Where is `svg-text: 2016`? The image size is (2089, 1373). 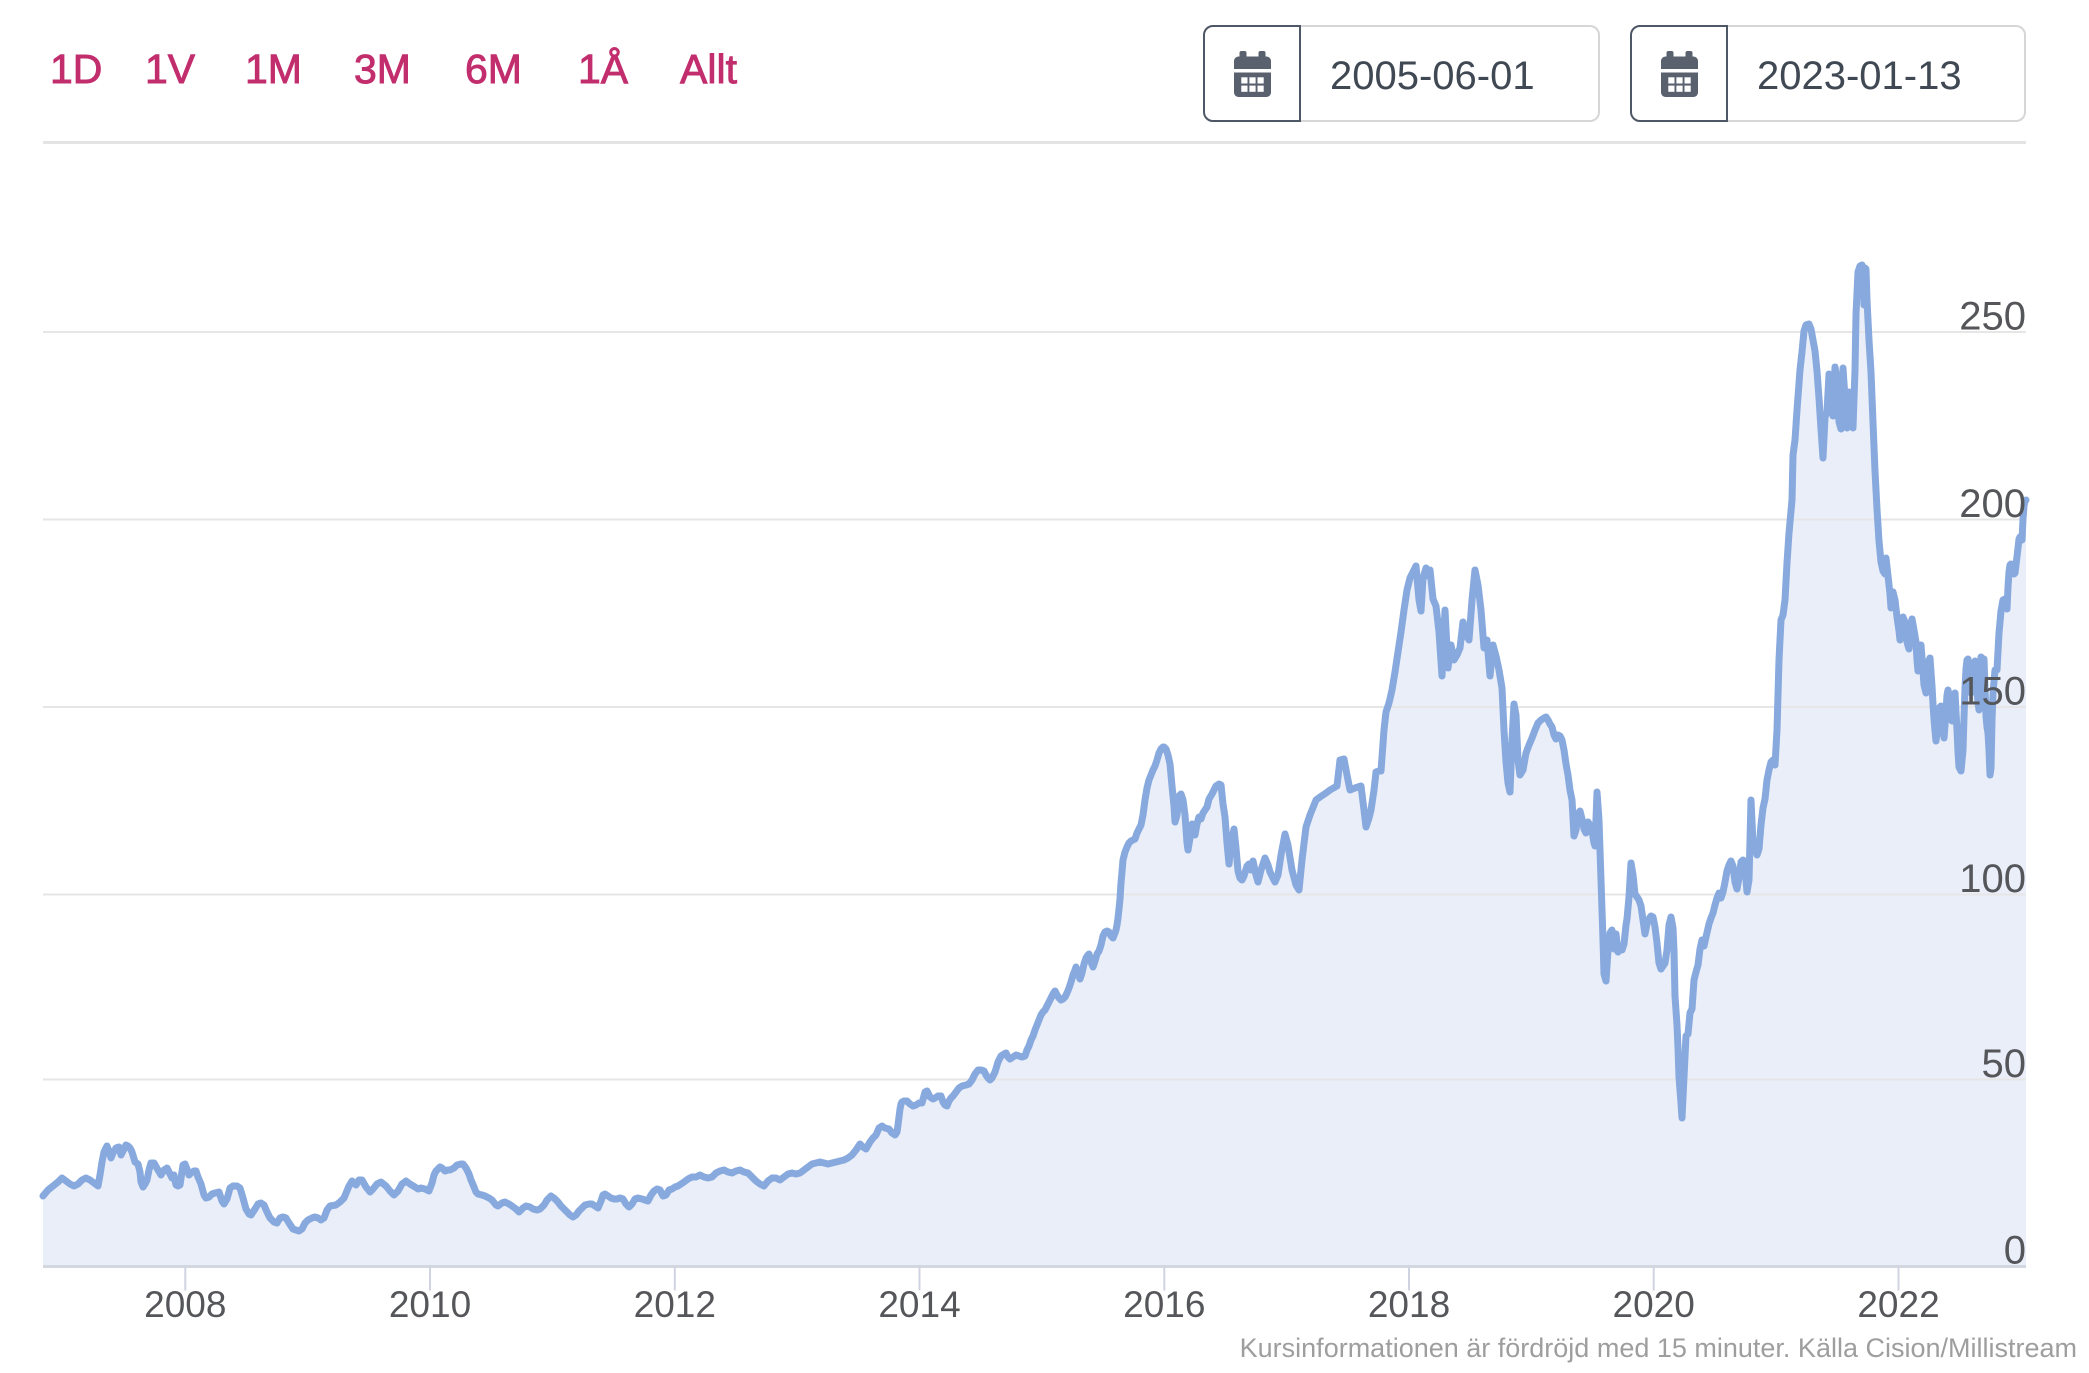
svg-text: 2016 is located at coordinates (1164, 1304).